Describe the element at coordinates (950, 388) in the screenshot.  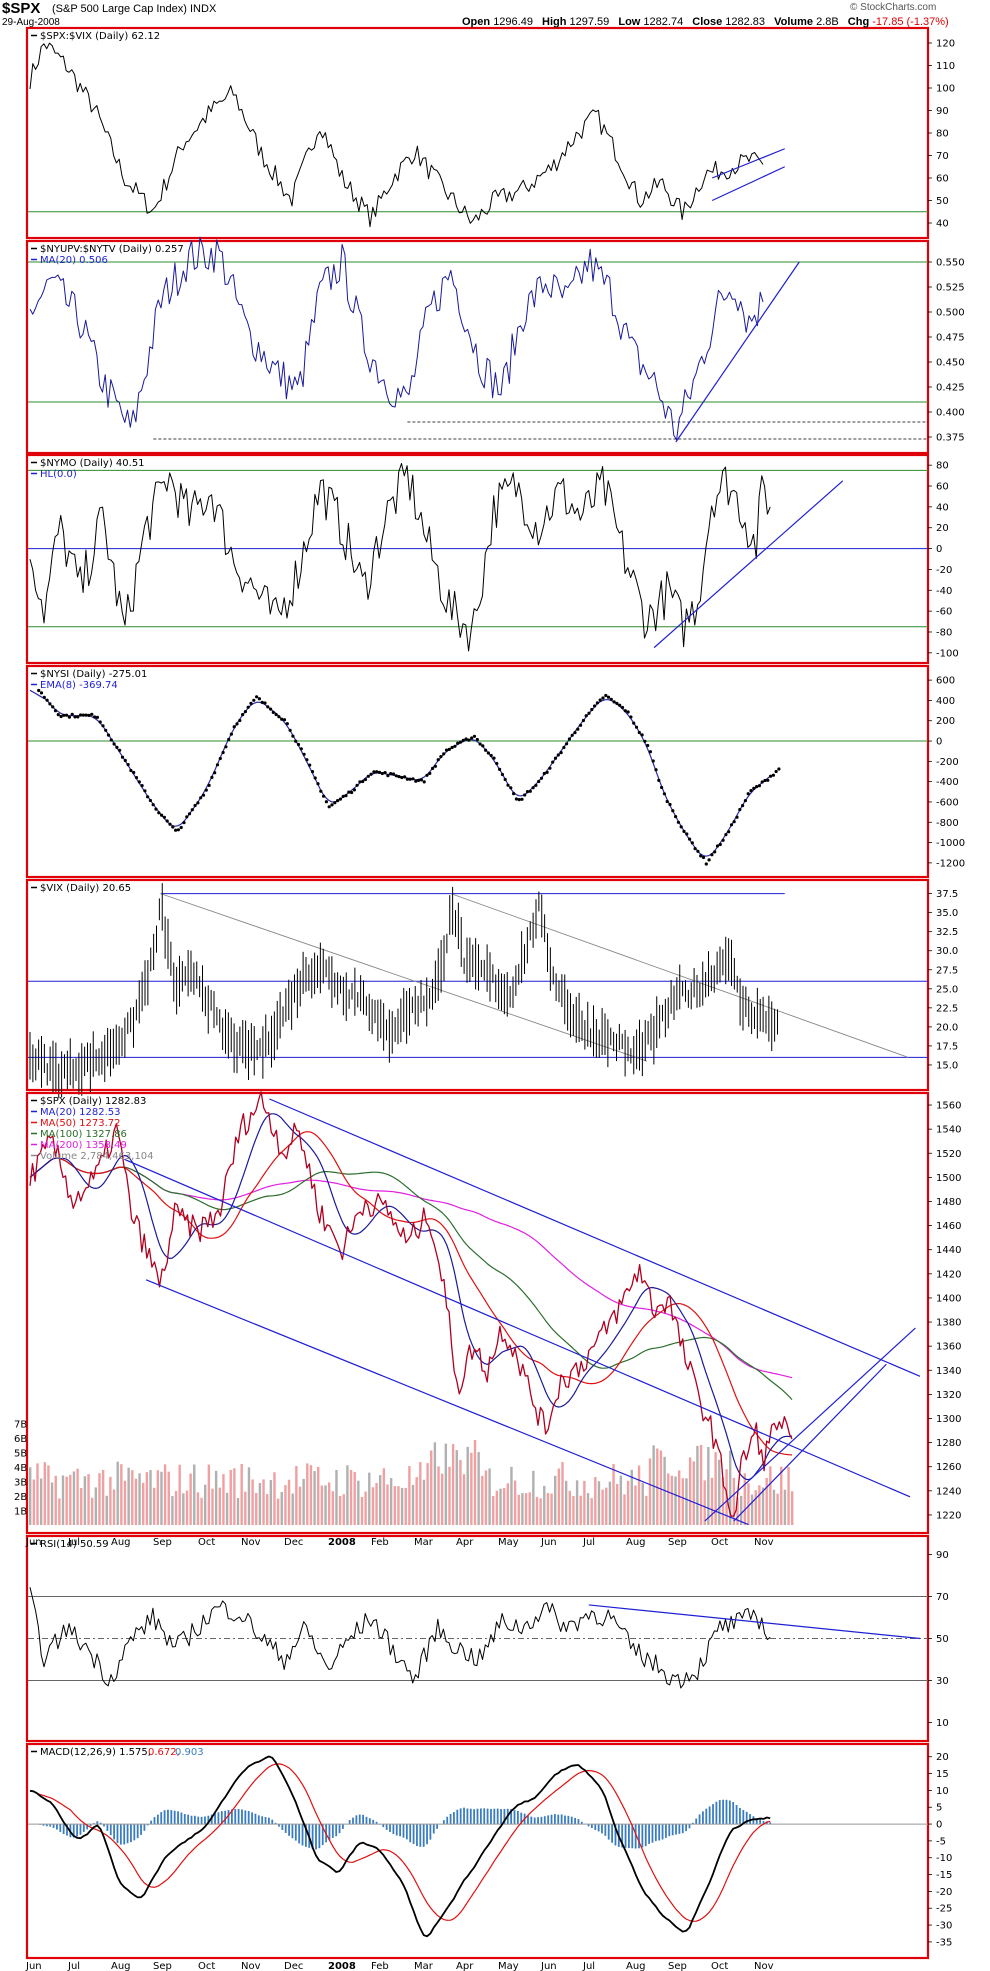
I see `nyupv-y-tick-label: 0.425` at that location.